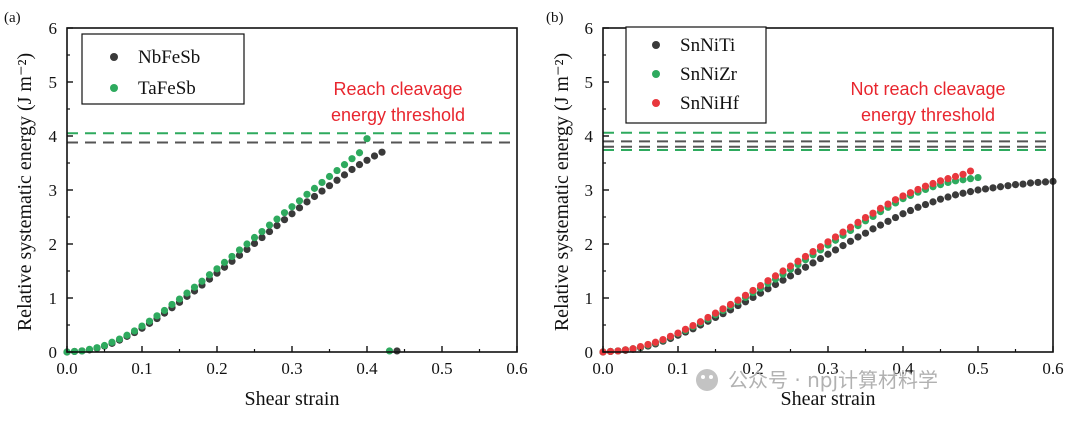  Describe the element at coordinates (25, 192) in the screenshot. I see `y-axis-title-a-text: Relative systematic energy (J m⁻²)` at that location.